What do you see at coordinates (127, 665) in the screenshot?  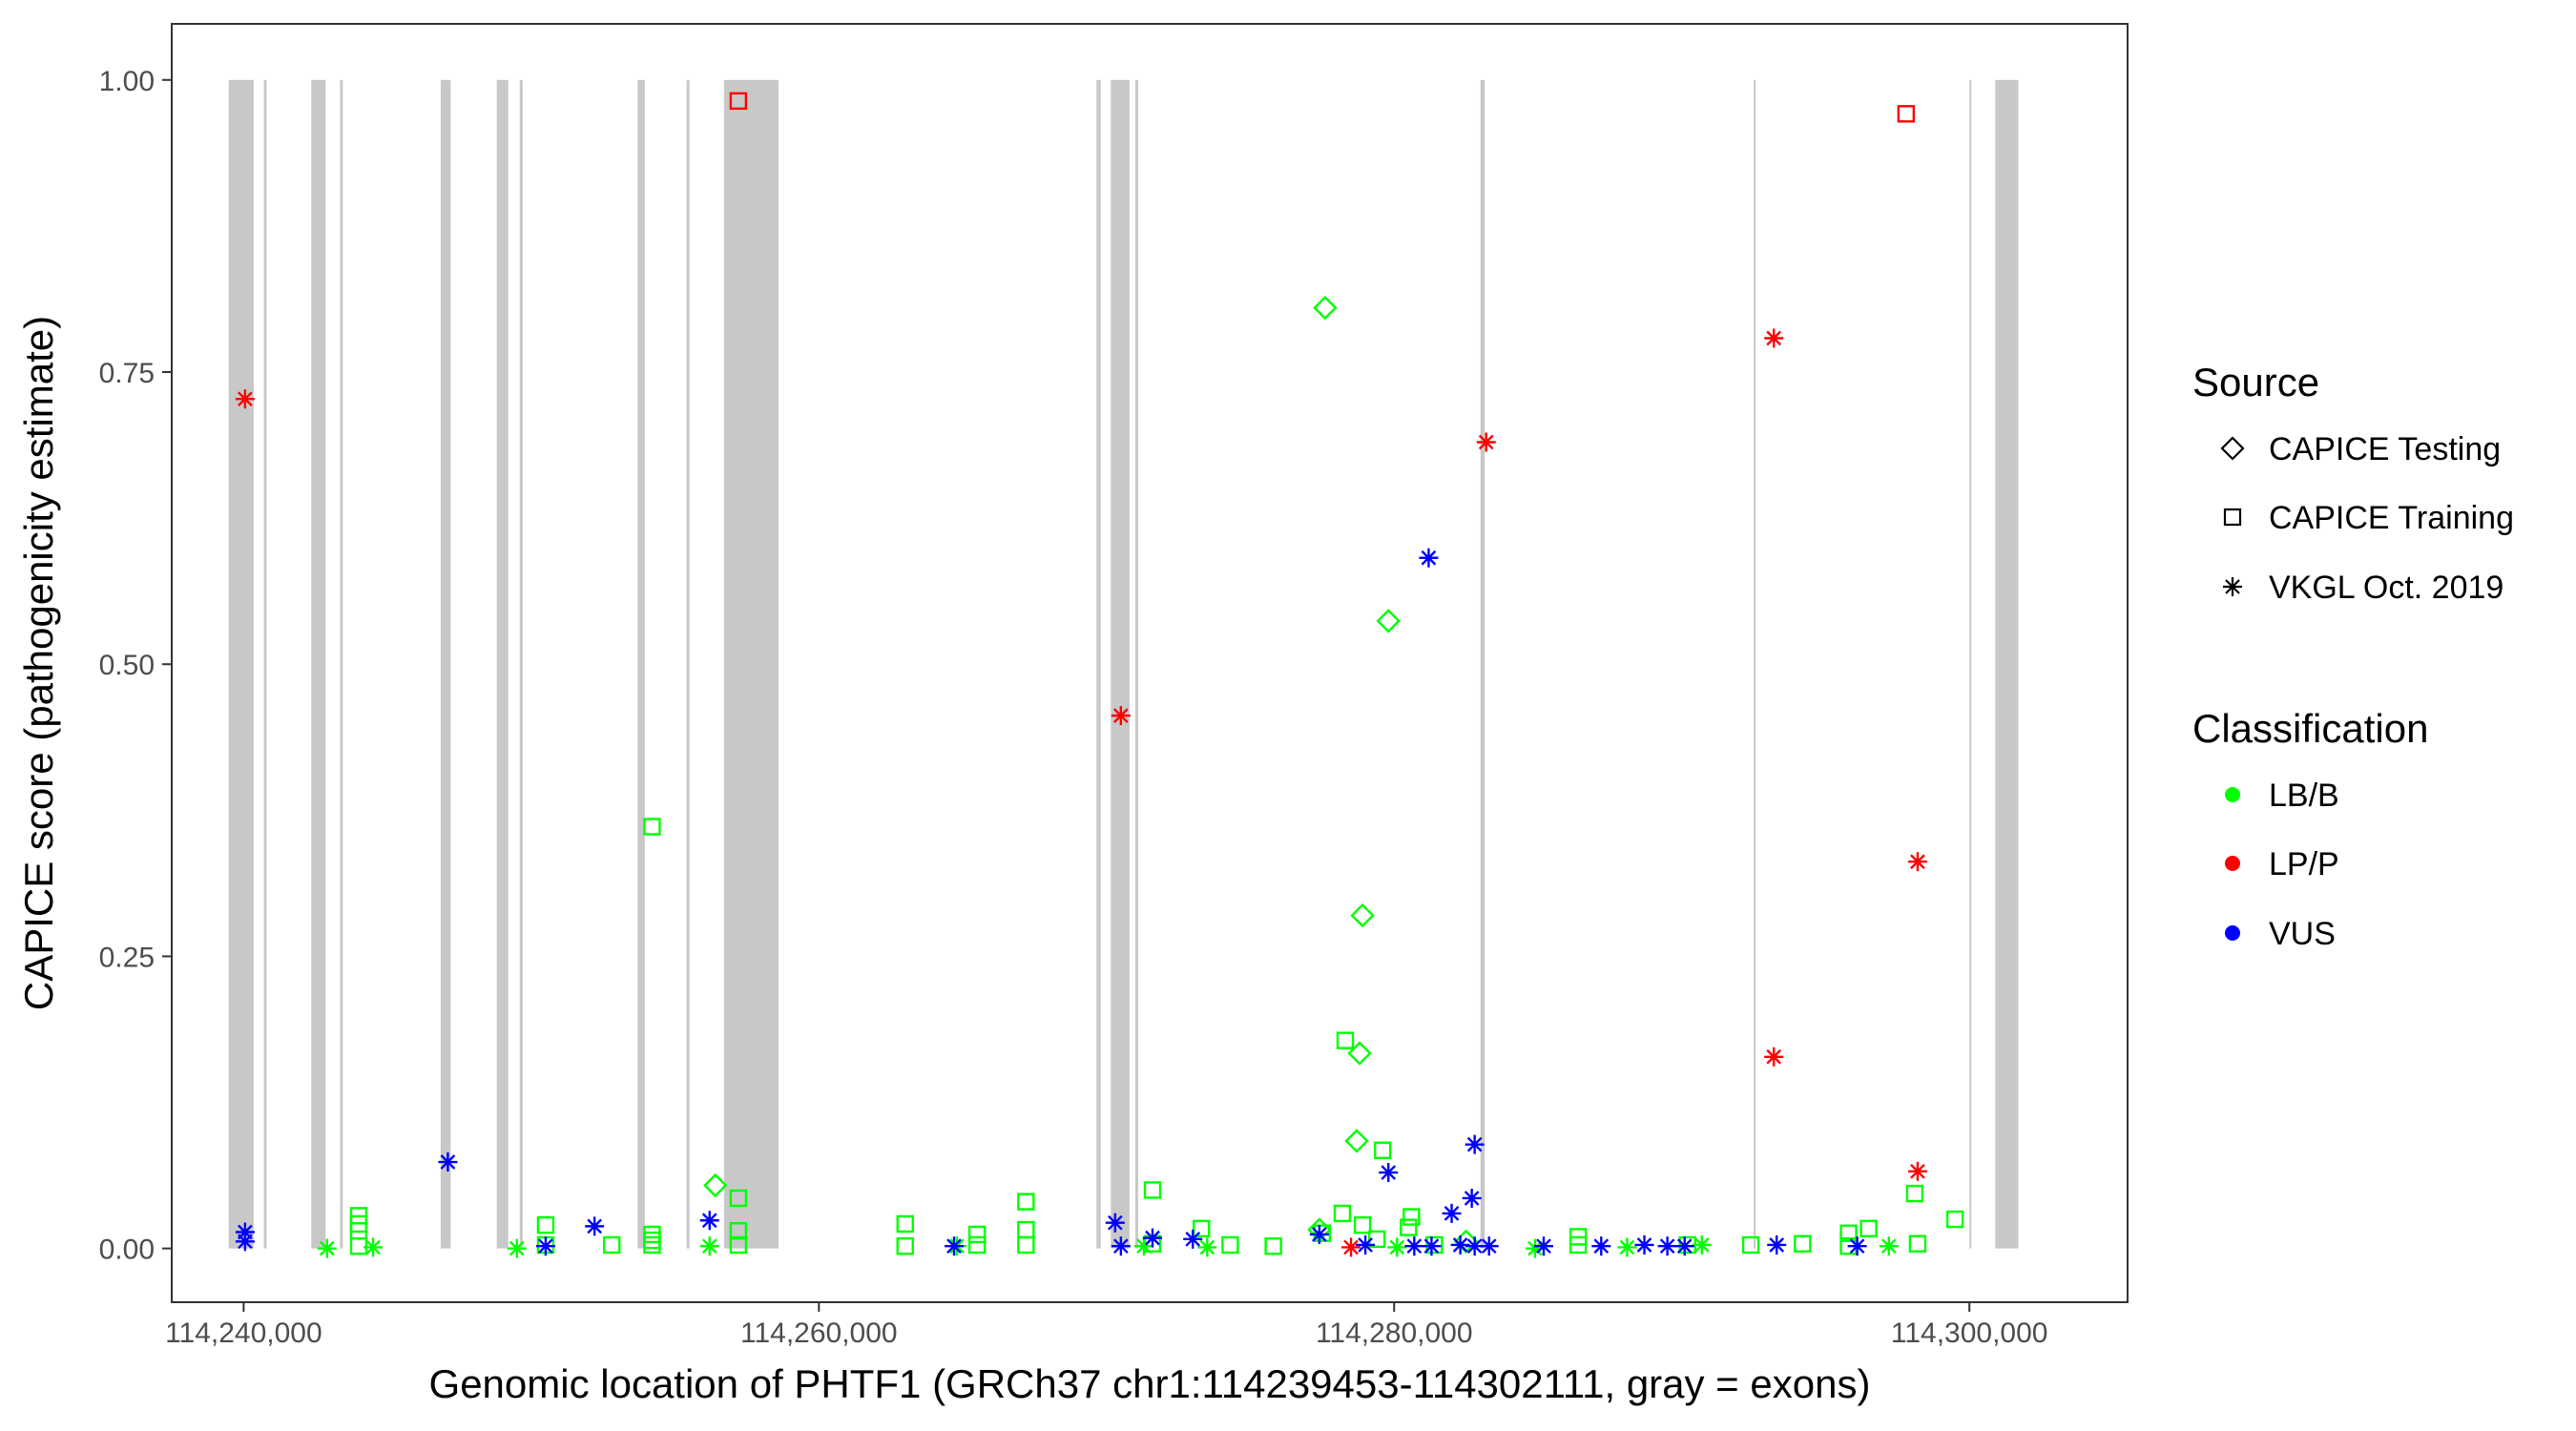 I see `y-tick-label: 0.50` at bounding box center [127, 665].